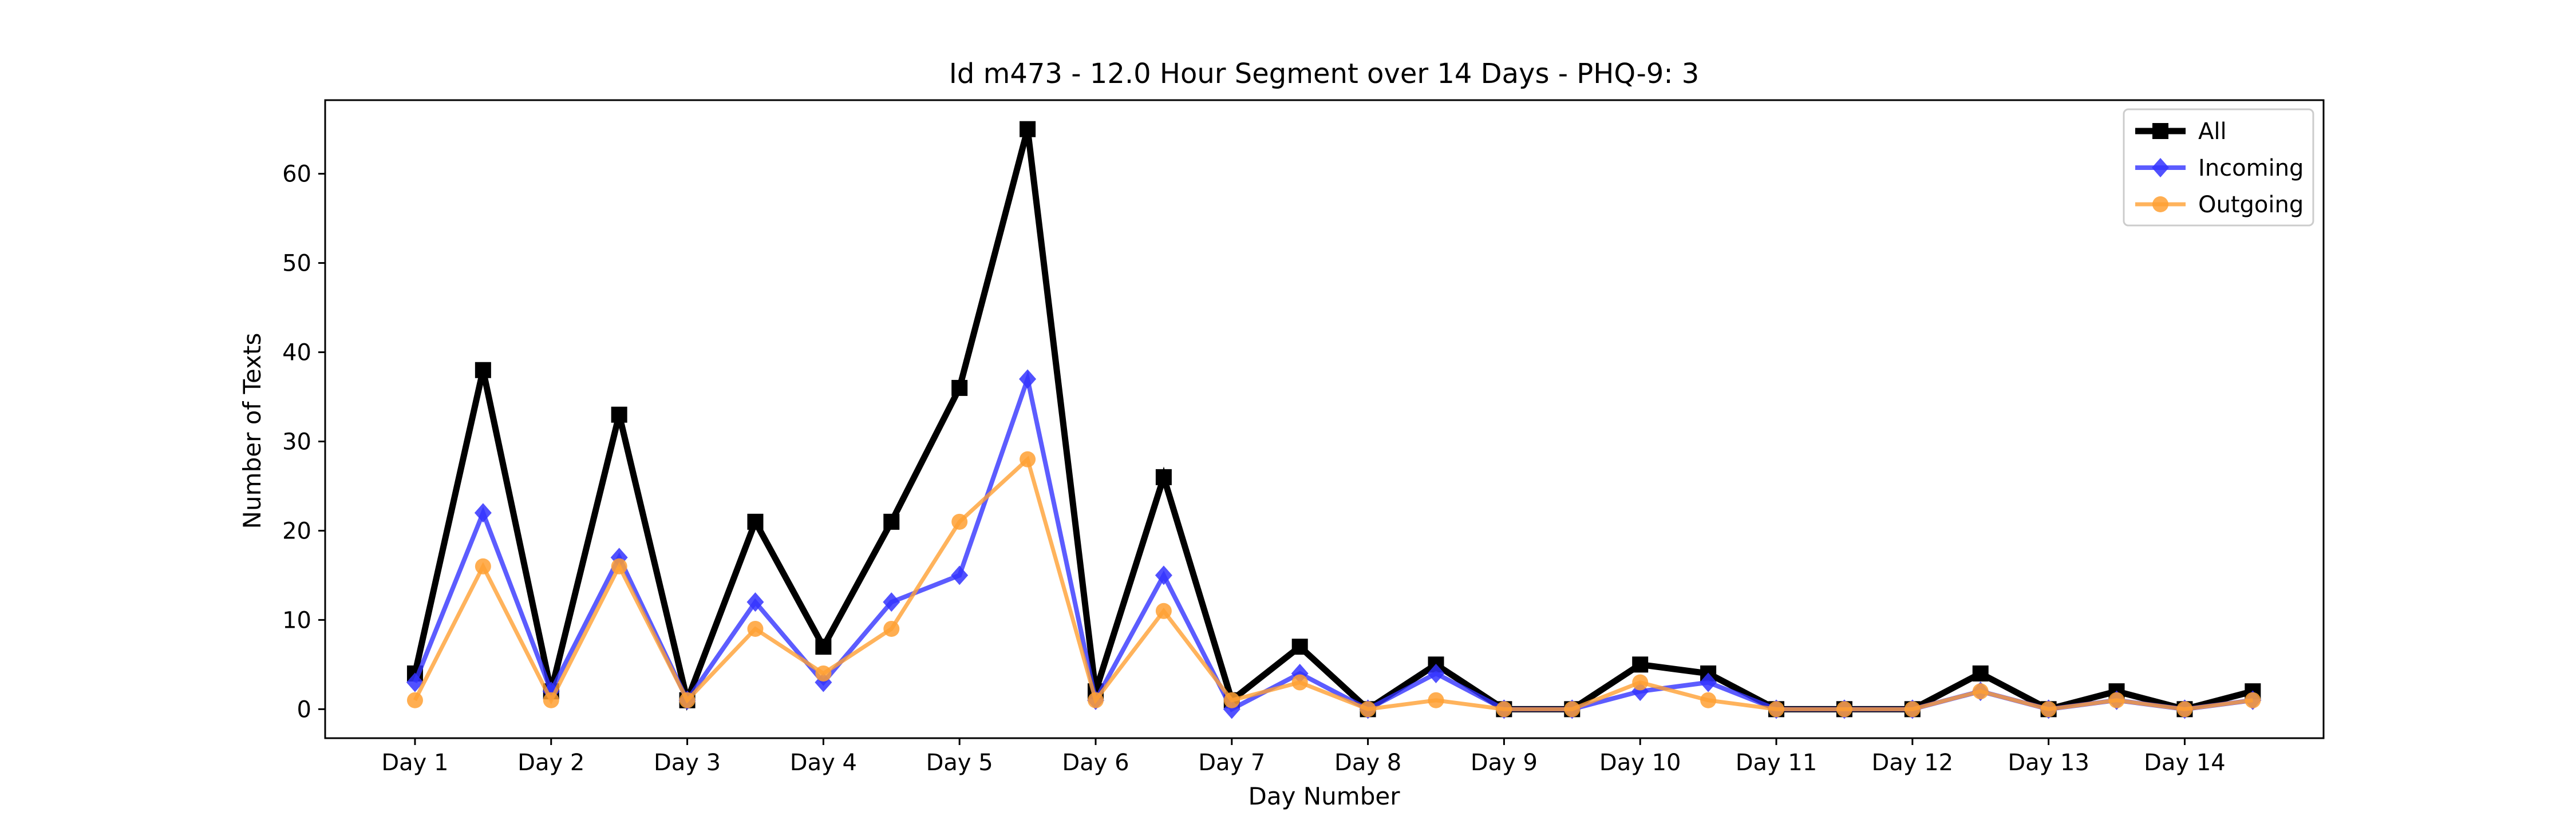 The height and width of the screenshot is (824, 2576). What do you see at coordinates (414, 763) in the screenshot?
I see `x-tick-label: Day 1` at bounding box center [414, 763].